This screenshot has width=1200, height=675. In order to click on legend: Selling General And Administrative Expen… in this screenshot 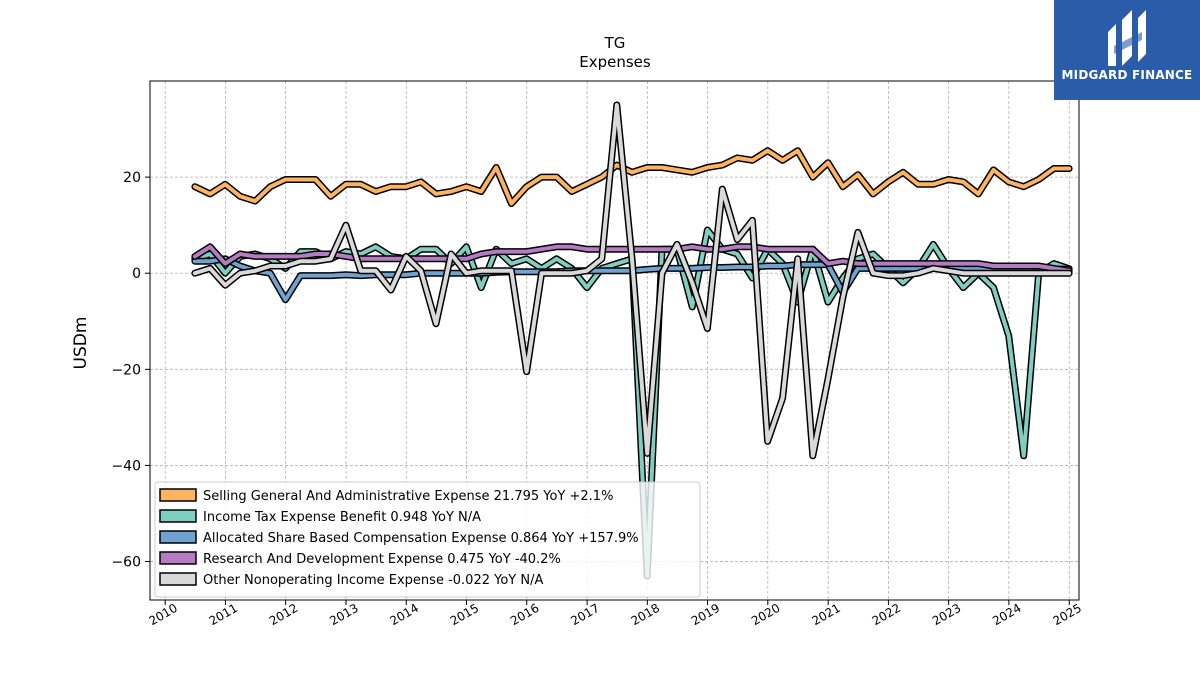, I will do `click(427, 539)`.